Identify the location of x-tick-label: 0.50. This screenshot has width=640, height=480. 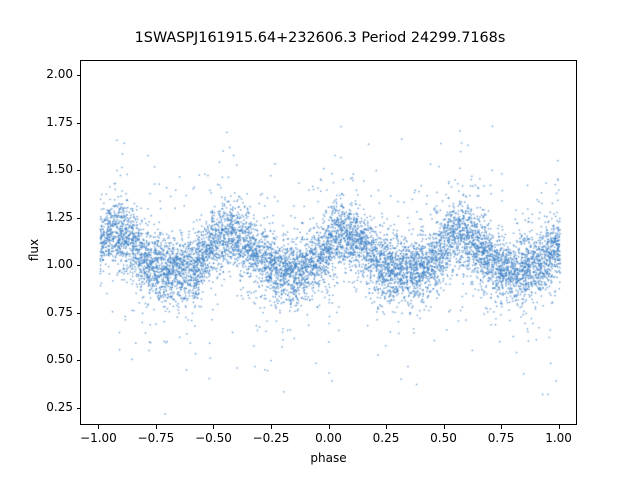
(443, 438).